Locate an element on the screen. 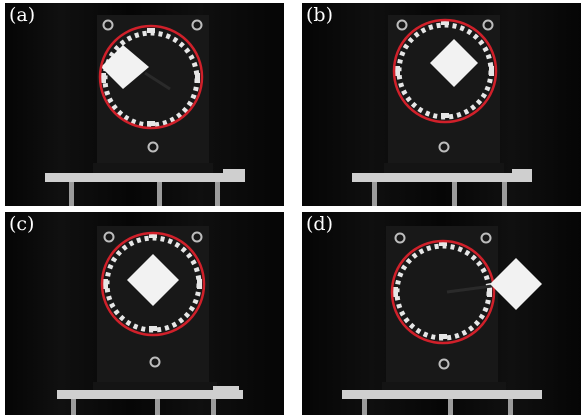 This screenshot has height=416, width=585. panel-label: (d) is located at coordinates (319, 224).